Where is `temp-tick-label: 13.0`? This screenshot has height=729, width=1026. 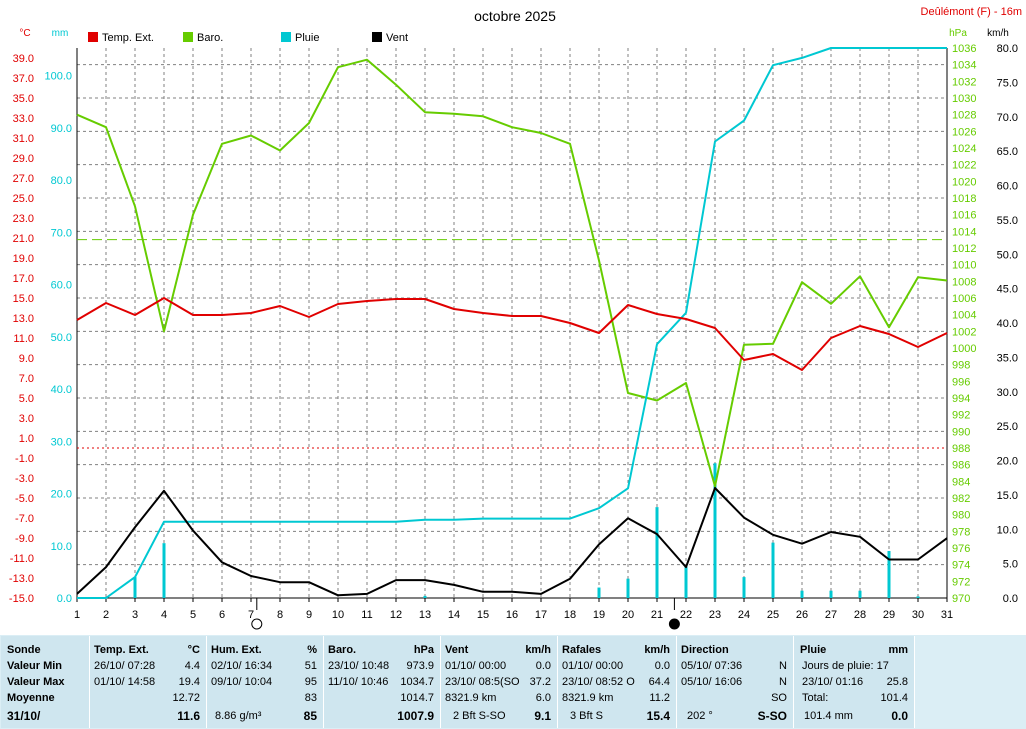 temp-tick-label: 13.0 is located at coordinates (23, 319).